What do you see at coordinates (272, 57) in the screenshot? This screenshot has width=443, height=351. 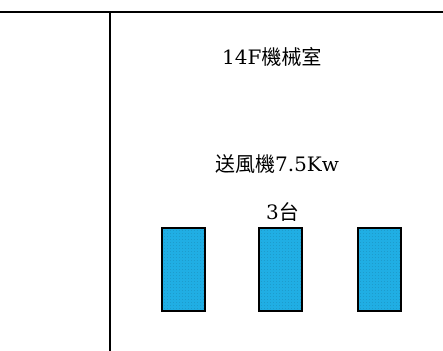 I see `room-label: 14F機械室` at bounding box center [272, 57].